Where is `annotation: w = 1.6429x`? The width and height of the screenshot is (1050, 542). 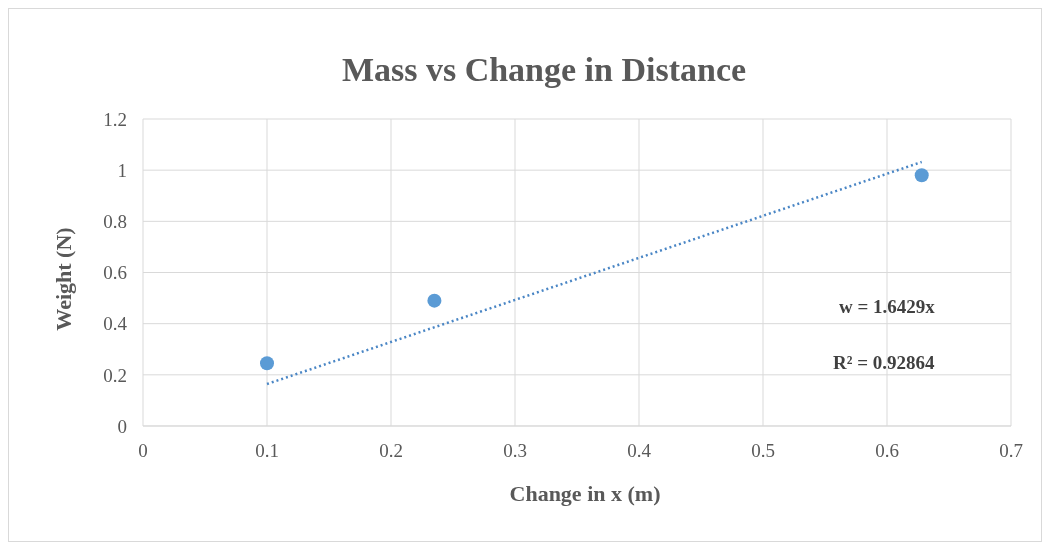 annotation: w = 1.6429x is located at coordinates (887, 307).